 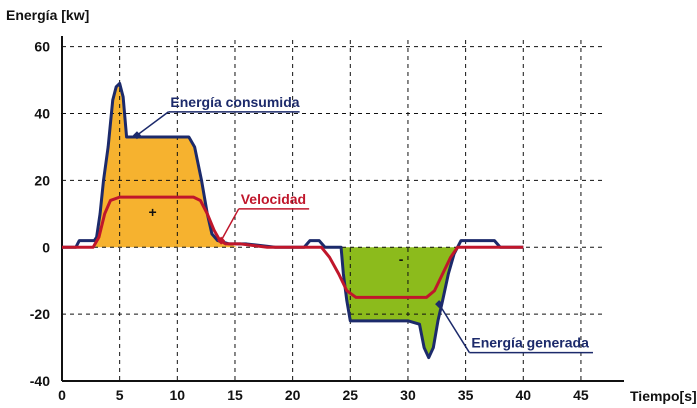 What do you see at coordinates (62, 395) in the screenshot?
I see `x-tick-label: 0` at bounding box center [62, 395].